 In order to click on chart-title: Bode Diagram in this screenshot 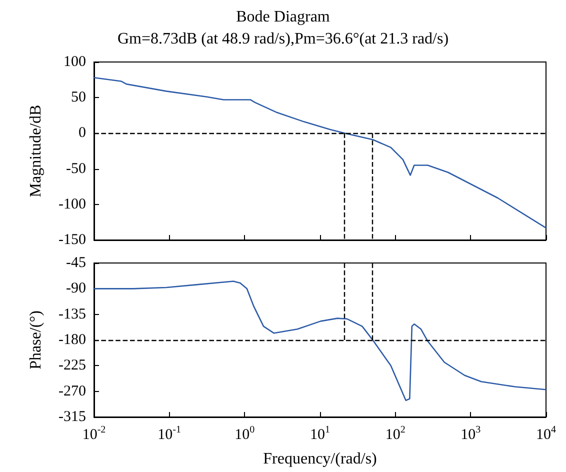, I will do `click(283, 17)`.